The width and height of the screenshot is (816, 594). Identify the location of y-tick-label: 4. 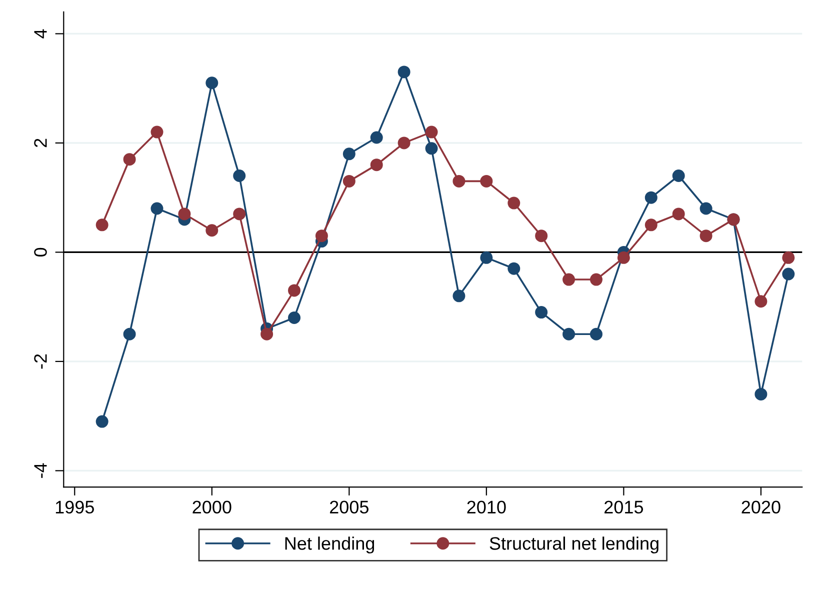
(40, 33).